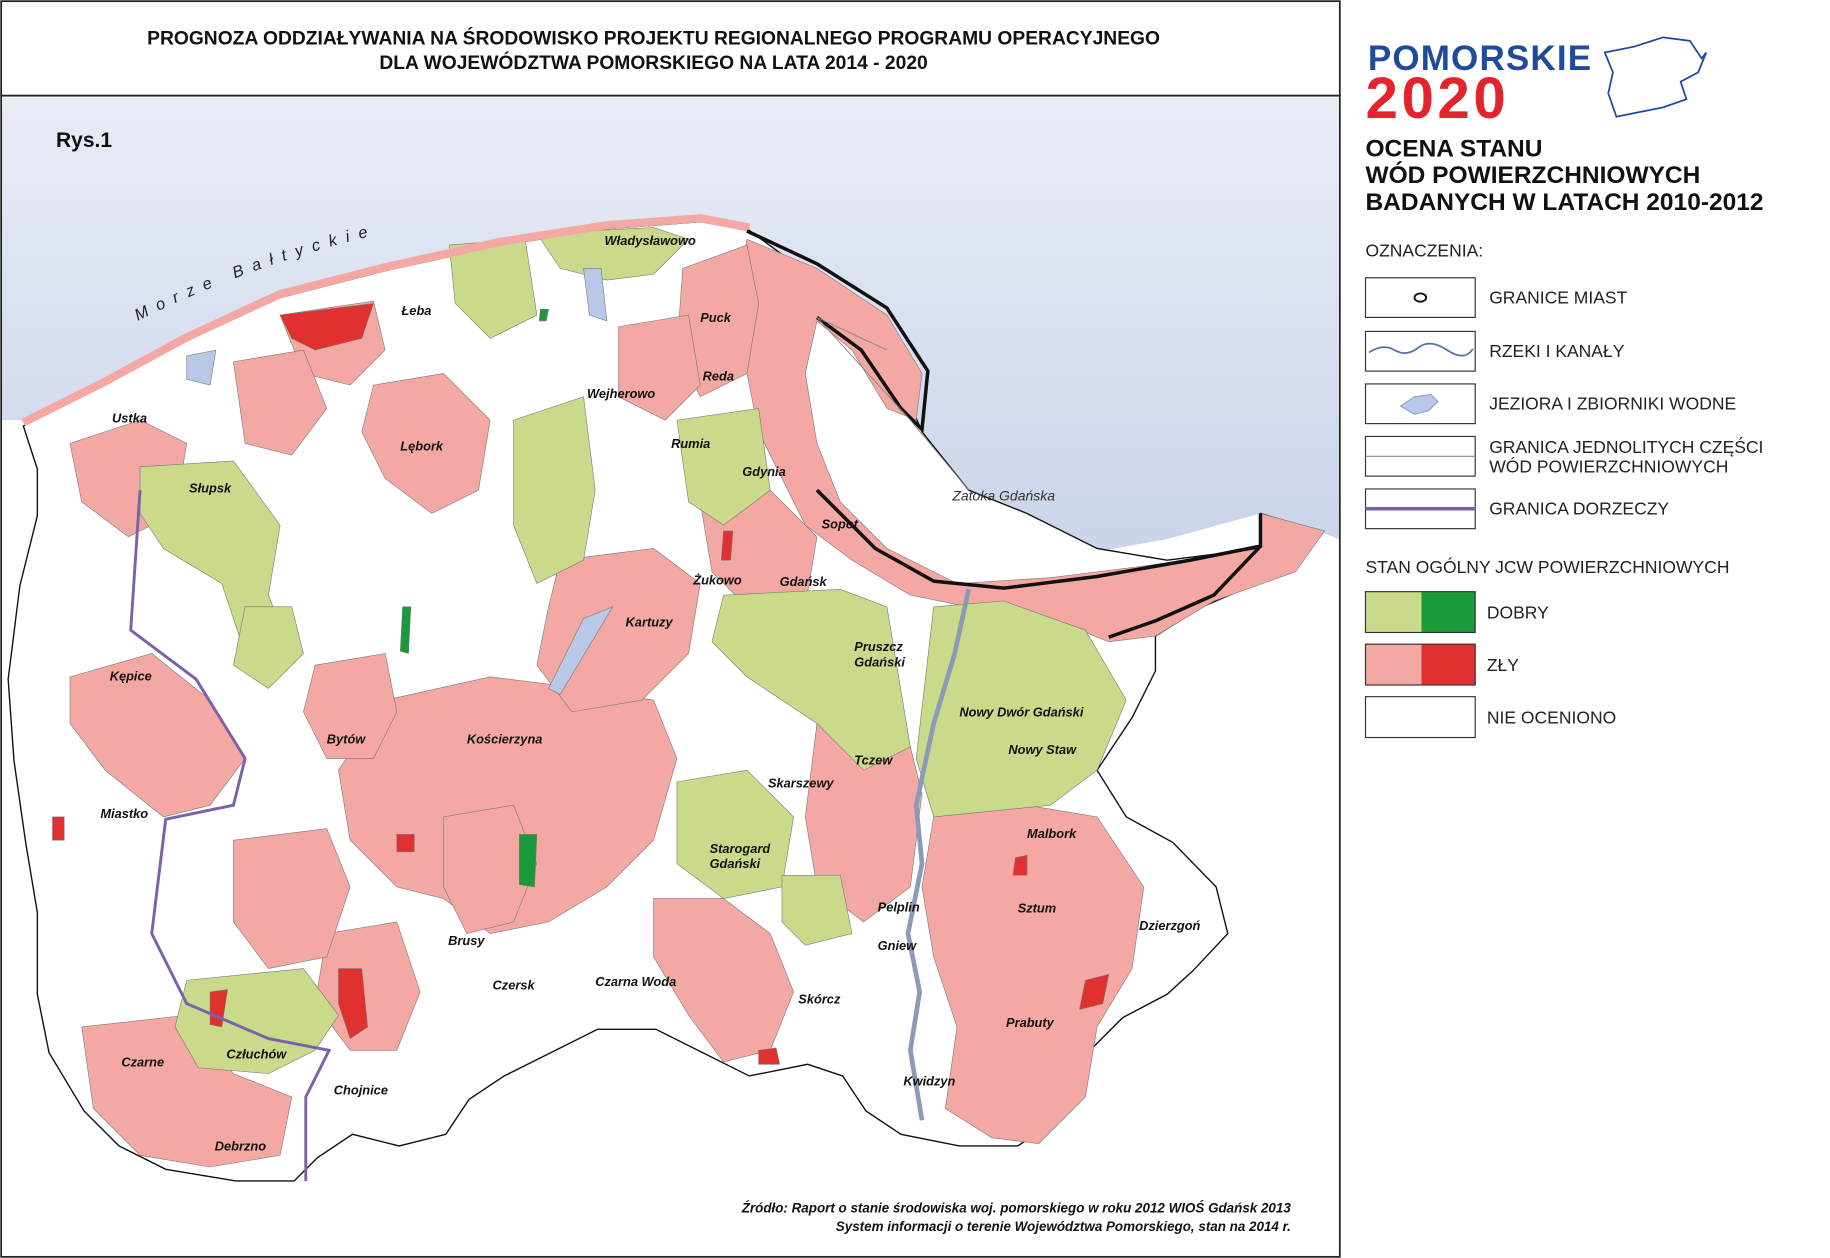 Image resolution: width=1830 pixels, height=1258 pixels. Describe the element at coordinates (1551, 718) in the screenshot. I see `legend-label: NIE OCENIONO` at that location.